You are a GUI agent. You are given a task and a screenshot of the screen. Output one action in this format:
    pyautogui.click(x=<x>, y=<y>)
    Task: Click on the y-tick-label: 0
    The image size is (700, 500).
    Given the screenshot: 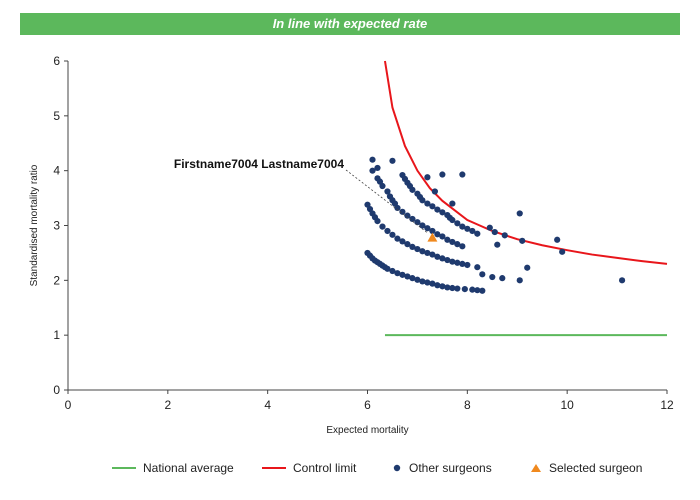 What is the action you would take?
    pyautogui.click(x=56, y=390)
    